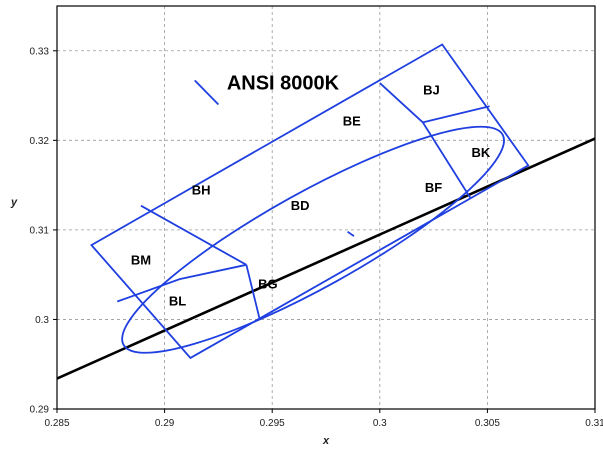  Describe the element at coordinates (14, 203) in the screenshot. I see `y-axis-label: y` at that location.